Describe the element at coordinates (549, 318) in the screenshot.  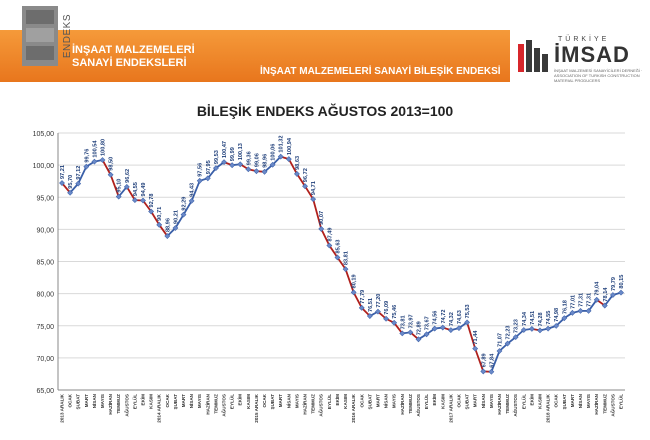
I see `data-label: 74,55` at that location.